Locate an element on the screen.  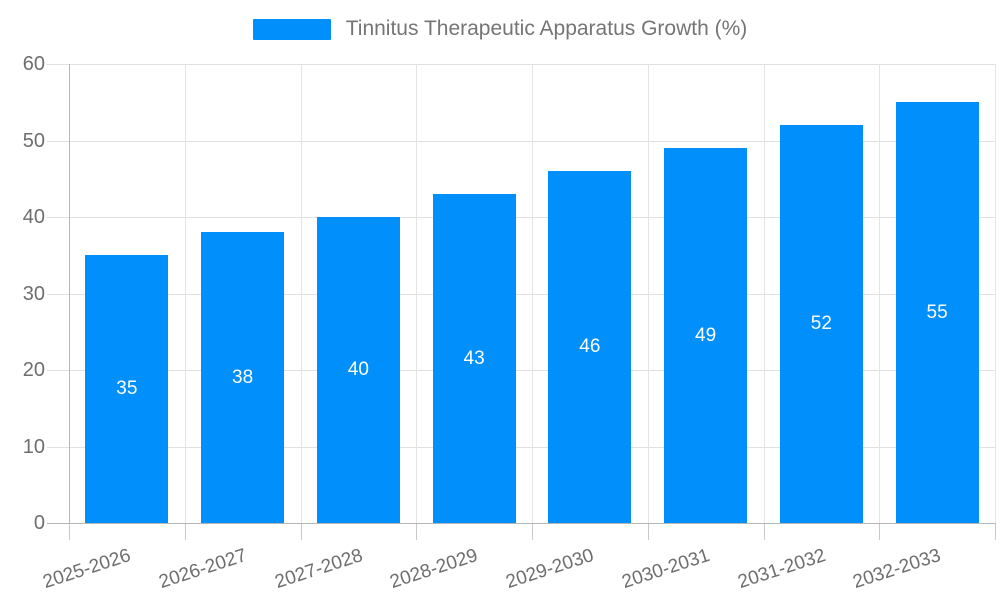
bar-value-label: 35 is located at coordinates (127, 389).